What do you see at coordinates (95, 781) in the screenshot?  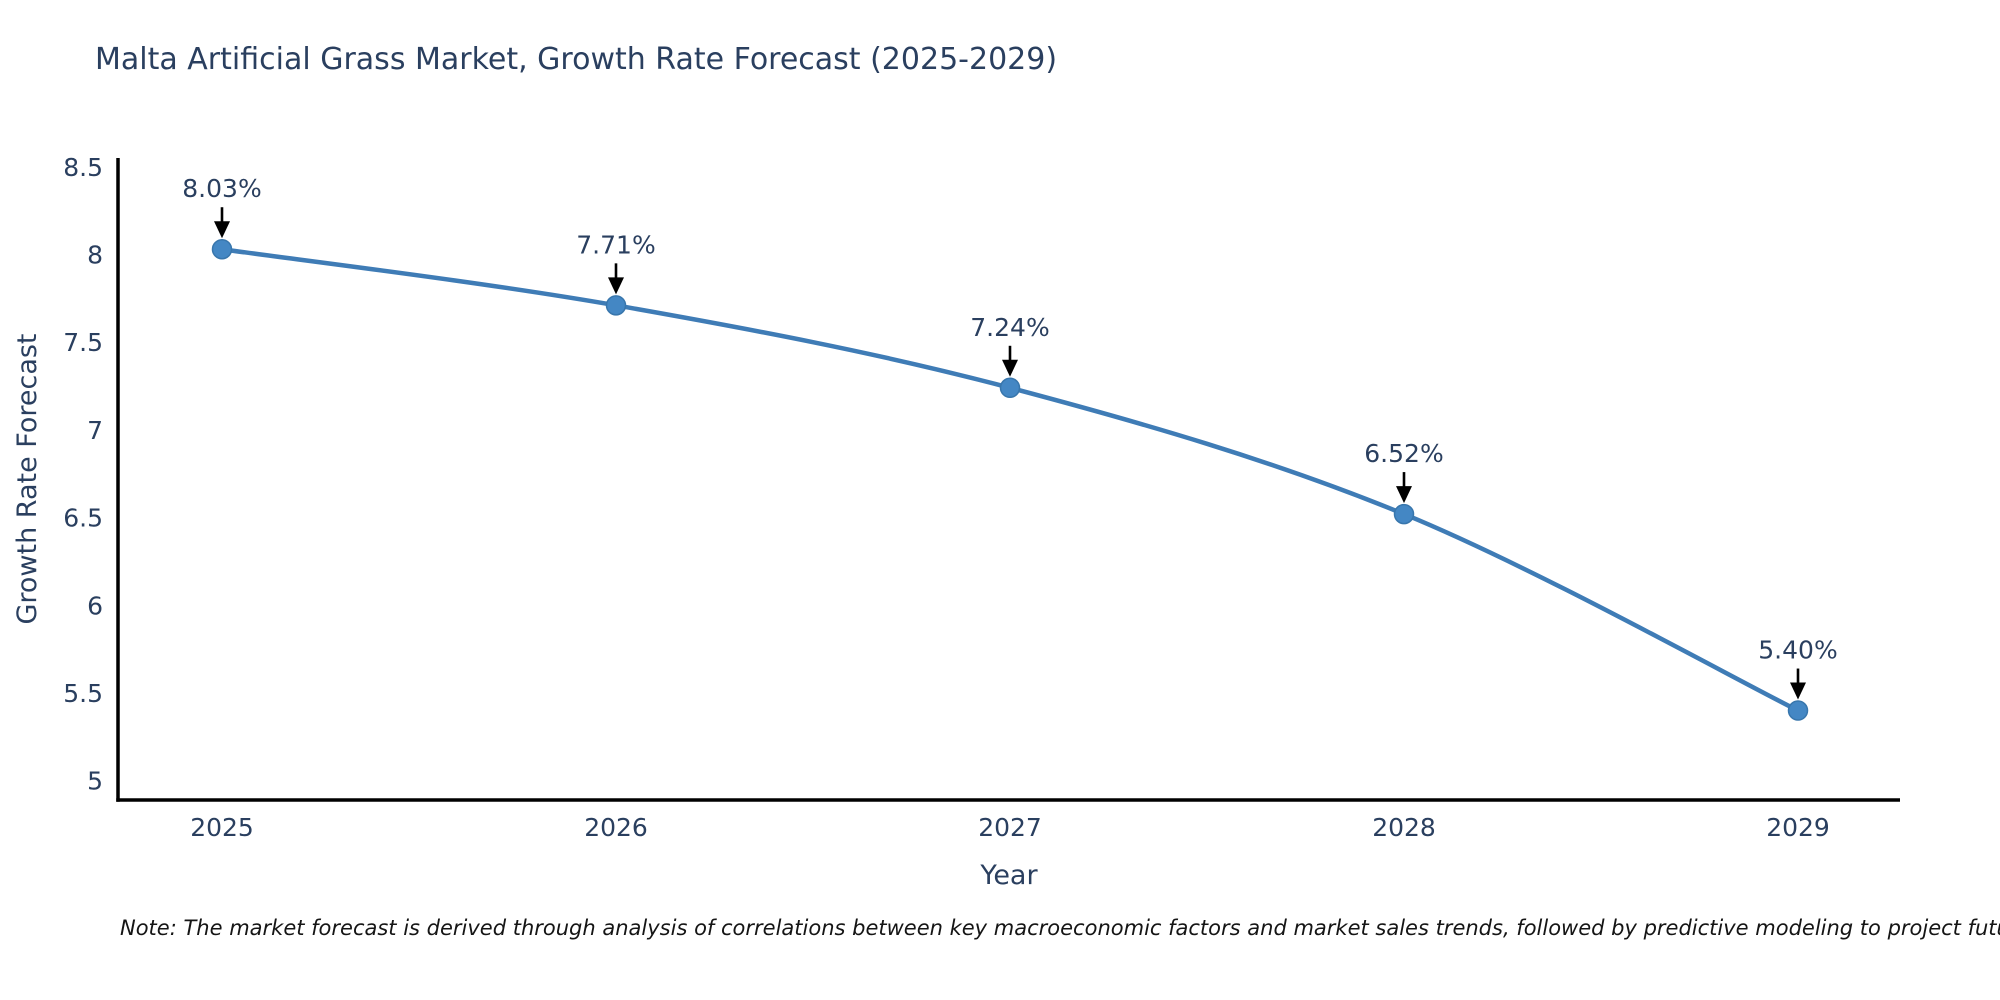 I see `y-tick-label-5: 5` at bounding box center [95, 781].